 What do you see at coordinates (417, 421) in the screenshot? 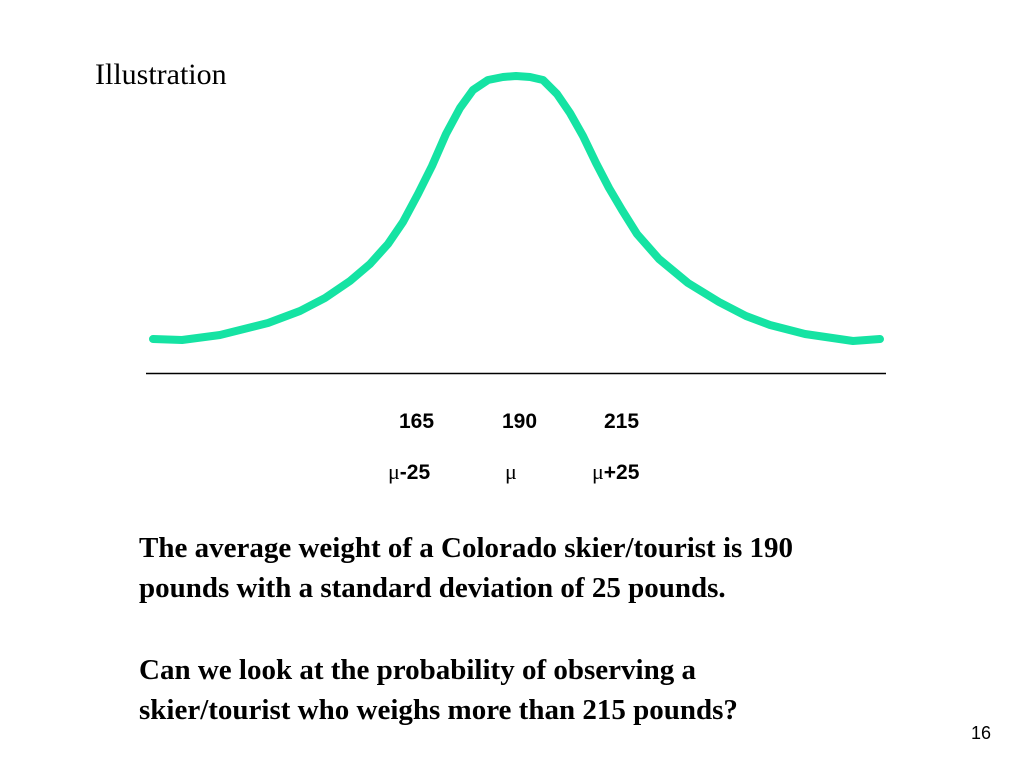
I see `x-value-165: 165` at bounding box center [417, 421].